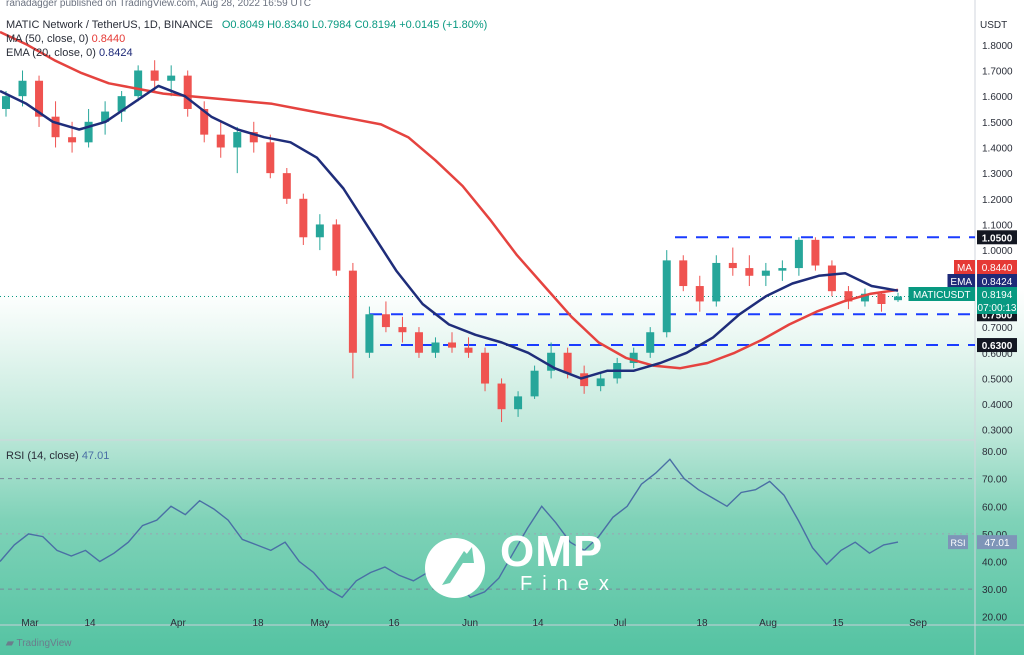 Image resolution: width=1024 pixels, height=655 pixels. Describe the element at coordinates (997, 251) in the screenshot. I see `price-tick-label: 1.0000` at that location.